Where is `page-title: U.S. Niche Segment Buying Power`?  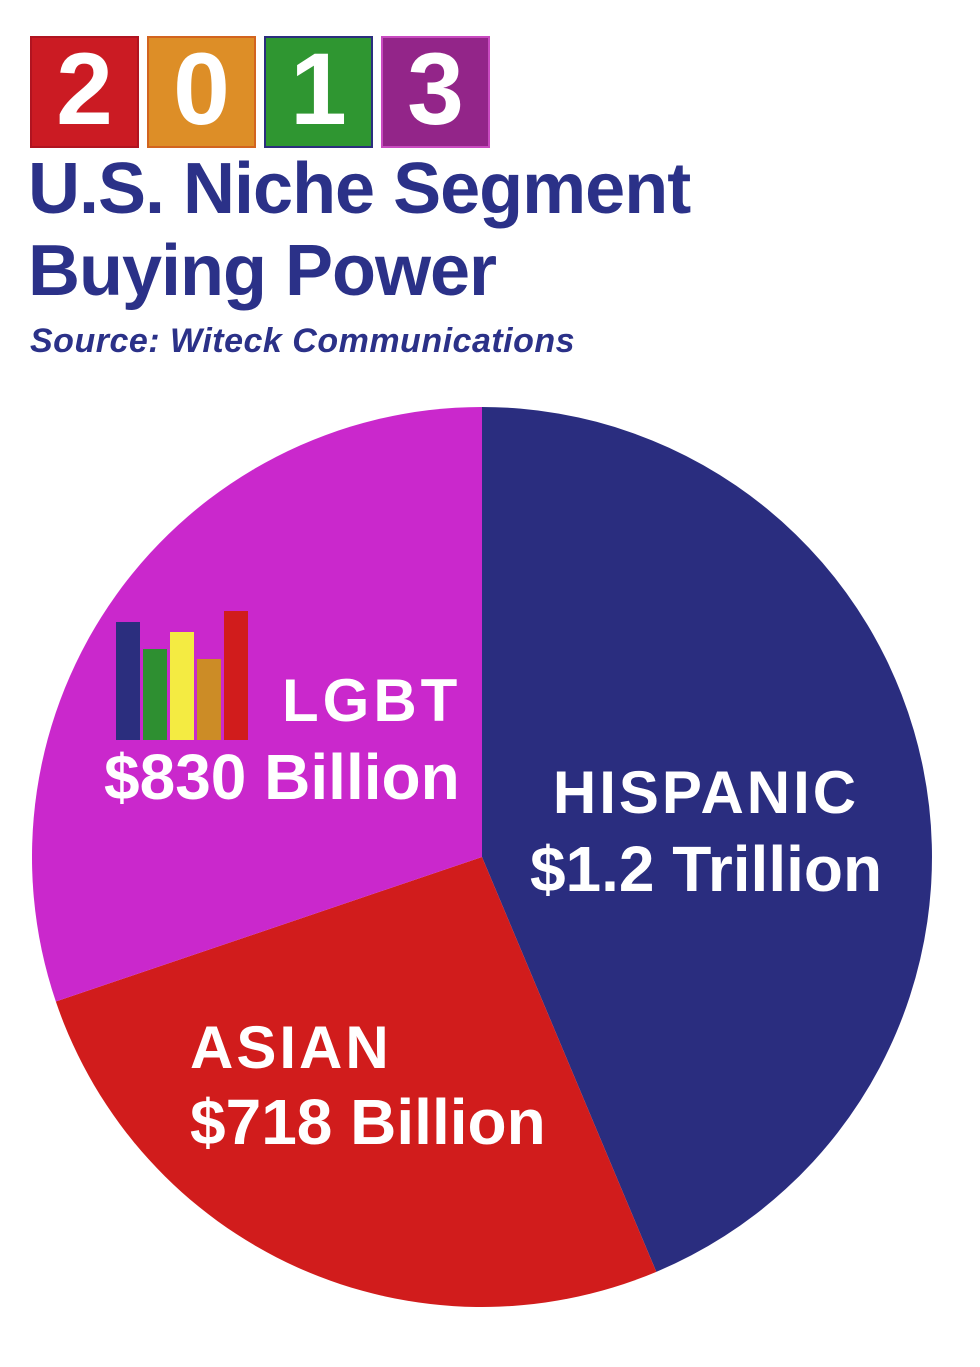
page-title: U.S. Niche Segment Buying Power is located at coordinates (359, 230).